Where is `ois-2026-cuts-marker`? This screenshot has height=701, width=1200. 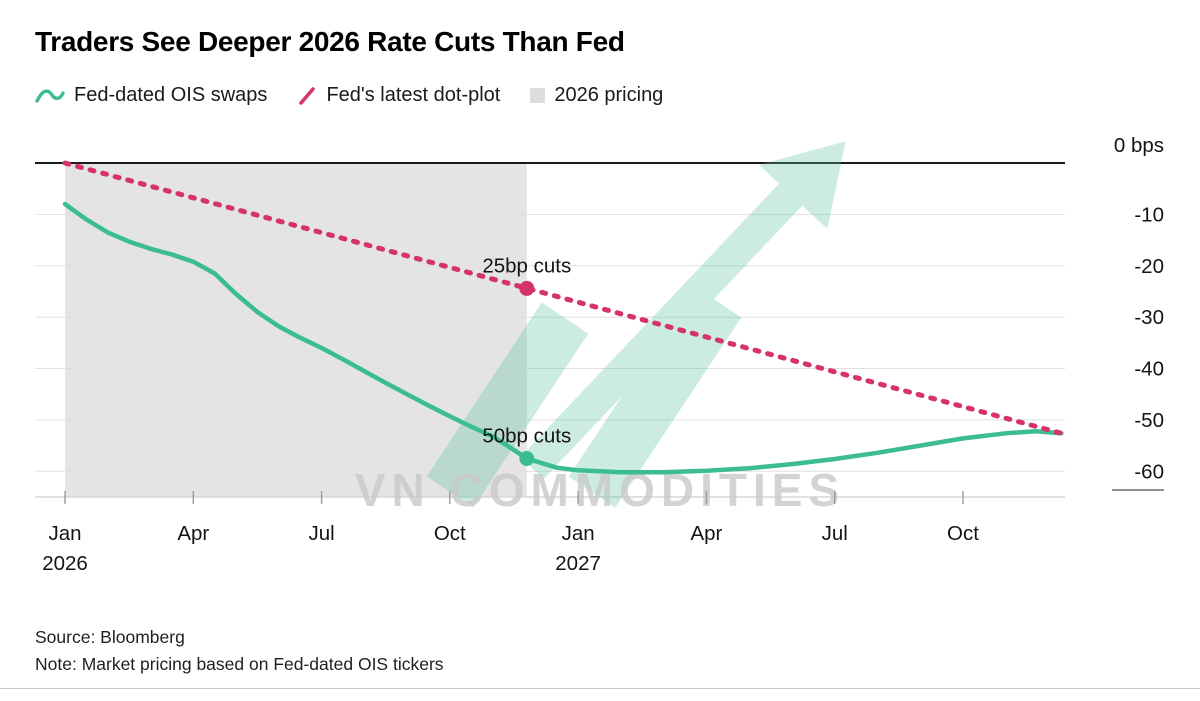 ois-2026-cuts-marker is located at coordinates (527, 458).